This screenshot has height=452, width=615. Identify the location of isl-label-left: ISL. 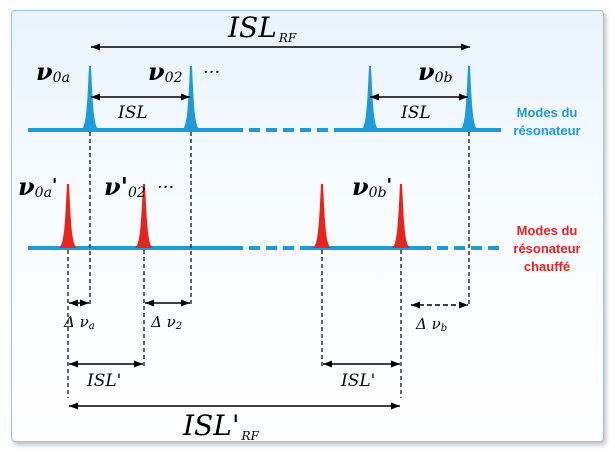
(132, 113).